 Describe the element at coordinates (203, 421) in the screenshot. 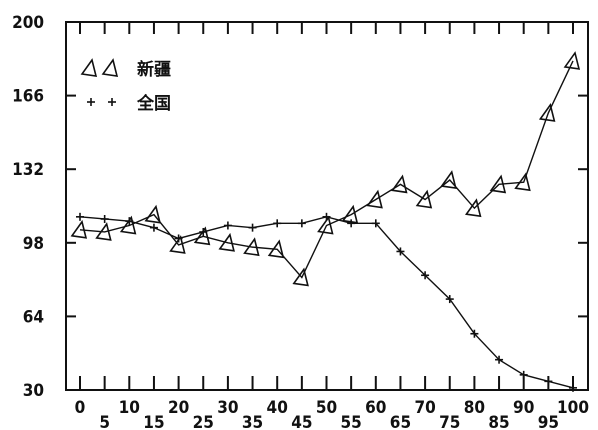

I see `x-tick-label-25: 25` at that location.